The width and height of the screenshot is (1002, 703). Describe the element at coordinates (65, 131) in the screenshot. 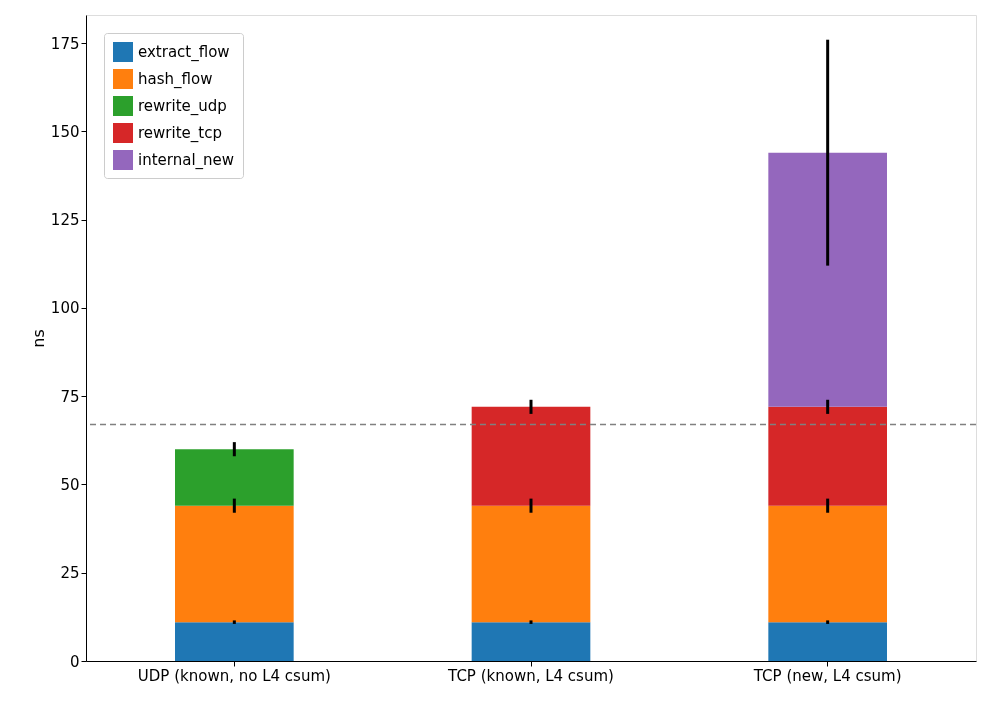

I see `y-tick-label: 150` at that location.